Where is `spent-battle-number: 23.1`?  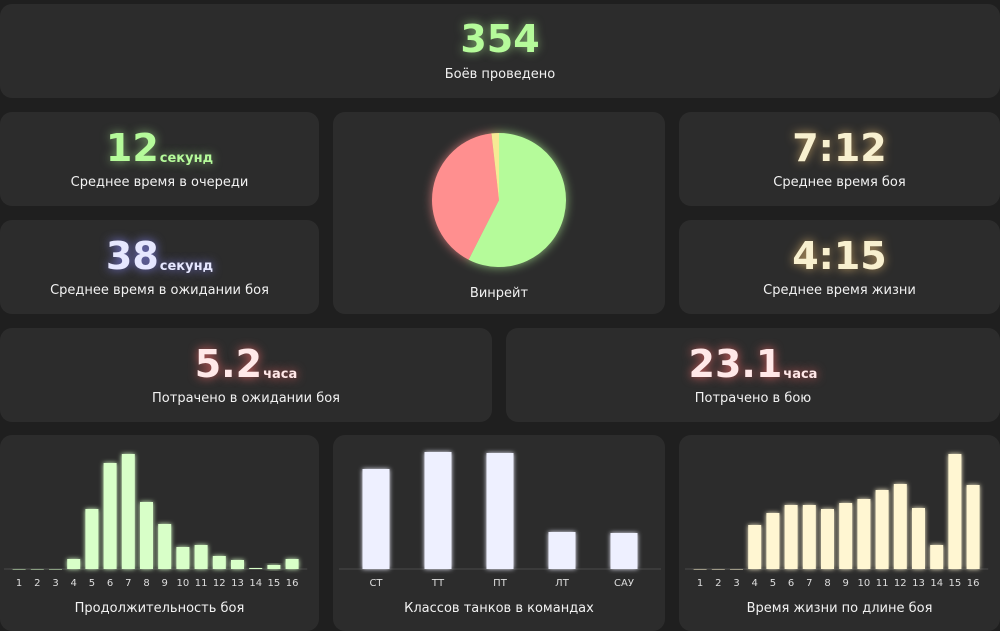 spent-battle-number: 23.1 is located at coordinates (735, 363).